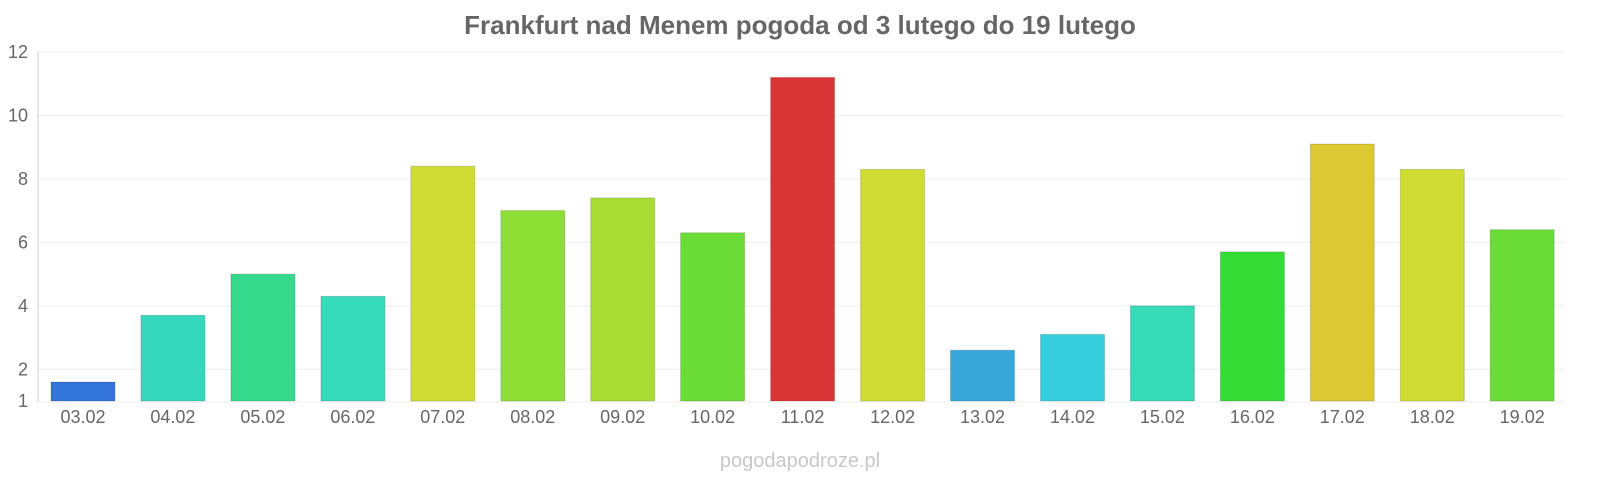 This screenshot has height=480, width=1600. What do you see at coordinates (803, 417) in the screenshot?
I see `x-tick-label: 11.02` at bounding box center [803, 417].